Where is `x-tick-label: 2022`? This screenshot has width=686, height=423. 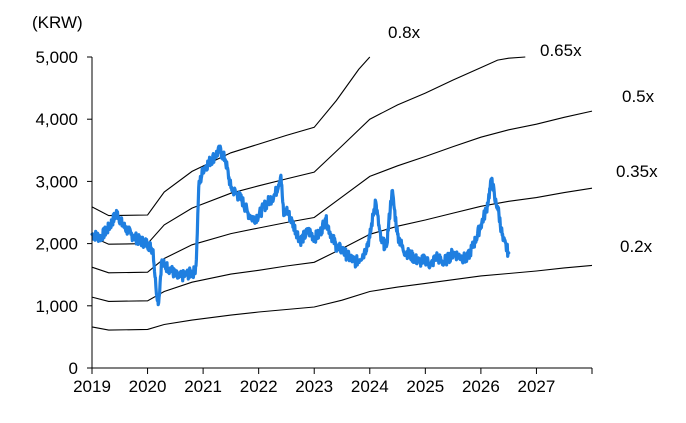
x-tick-label: 2022 is located at coordinates (259, 386).